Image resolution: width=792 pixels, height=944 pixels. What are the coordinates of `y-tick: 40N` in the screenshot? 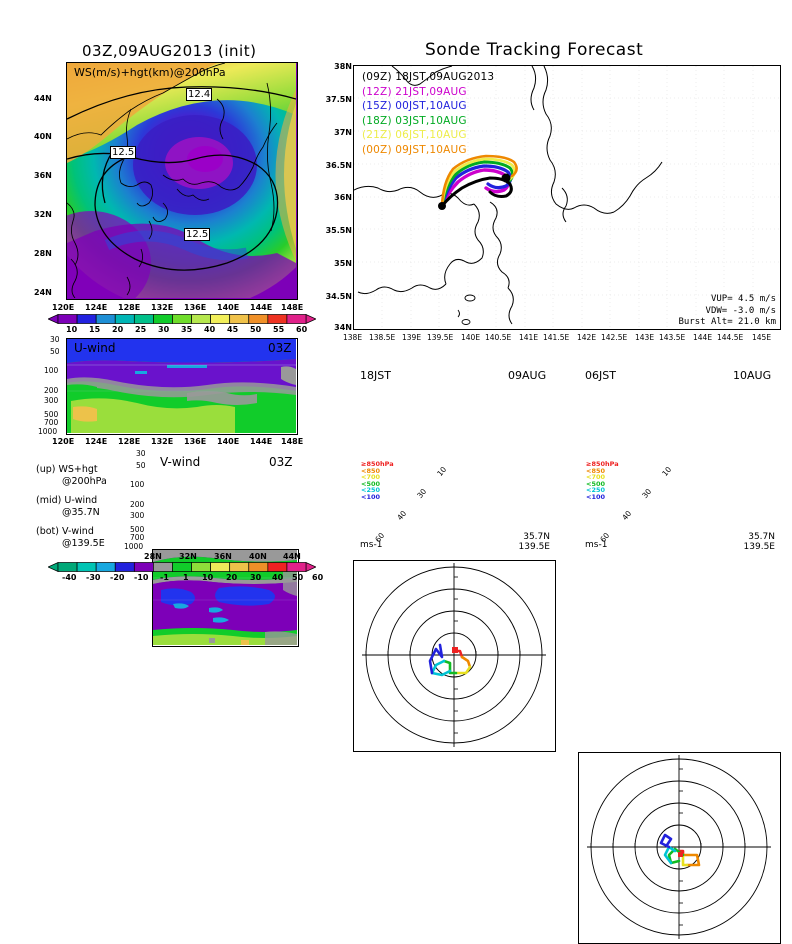 It's located at (43, 136).